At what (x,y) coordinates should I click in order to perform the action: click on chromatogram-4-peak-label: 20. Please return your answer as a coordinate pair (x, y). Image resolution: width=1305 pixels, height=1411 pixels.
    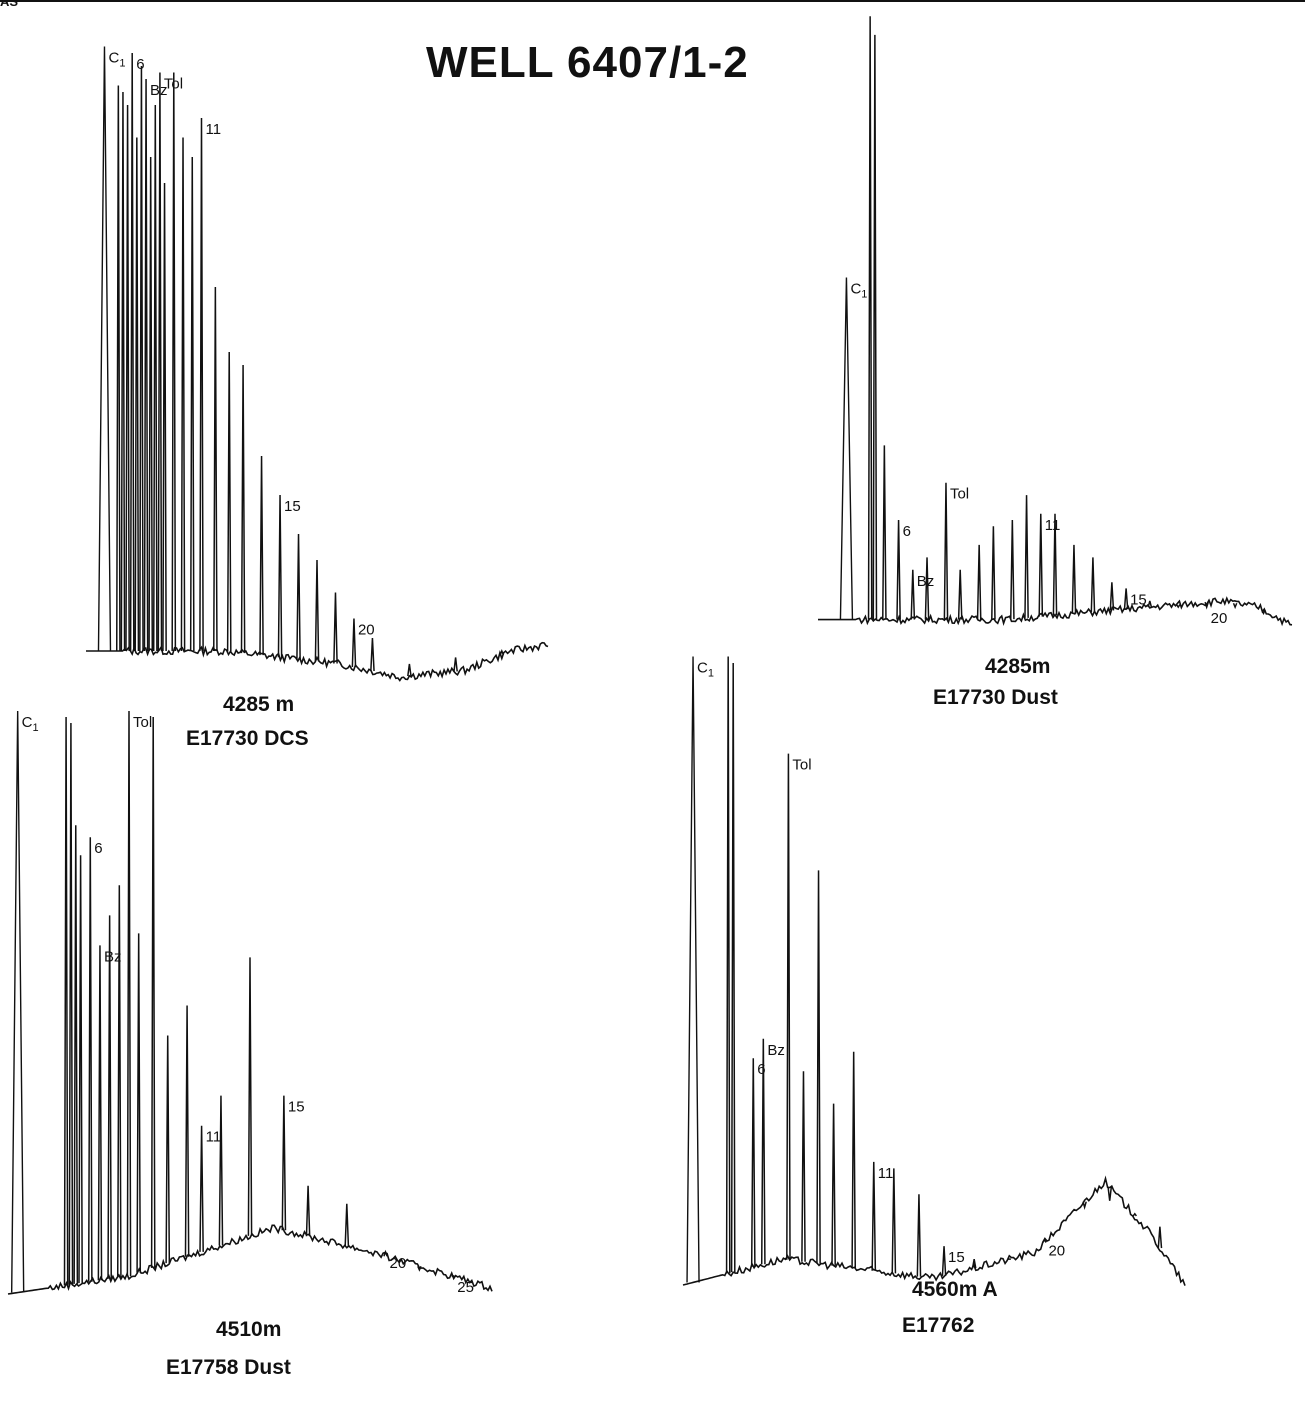
    Looking at the image, I should click on (1056, 1251).